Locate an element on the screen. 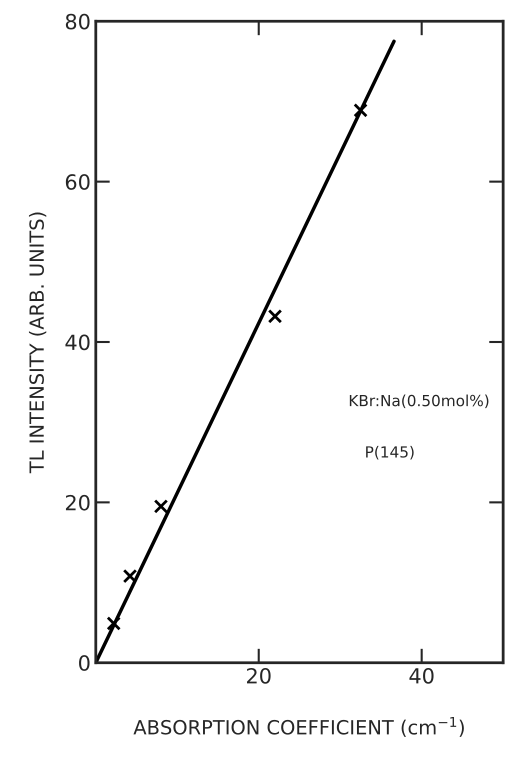  y-axis-title: TL INTENSITY (ARB. UNITS) is located at coordinates (37, 343).